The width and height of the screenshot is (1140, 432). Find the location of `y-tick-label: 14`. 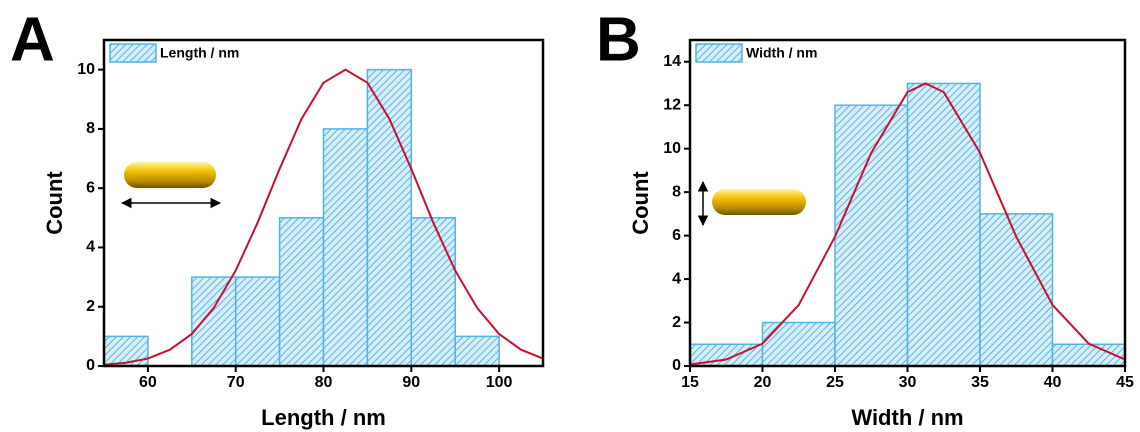

y-tick-label: 14 is located at coordinates (672, 61).